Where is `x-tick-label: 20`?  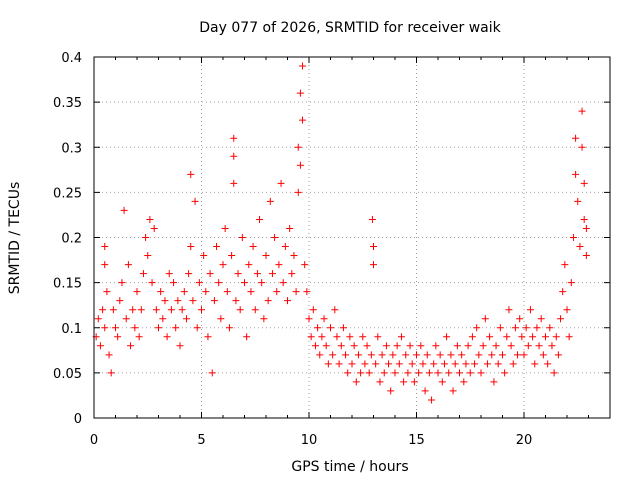 x-tick-label: 20 is located at coordinates (524, 440).